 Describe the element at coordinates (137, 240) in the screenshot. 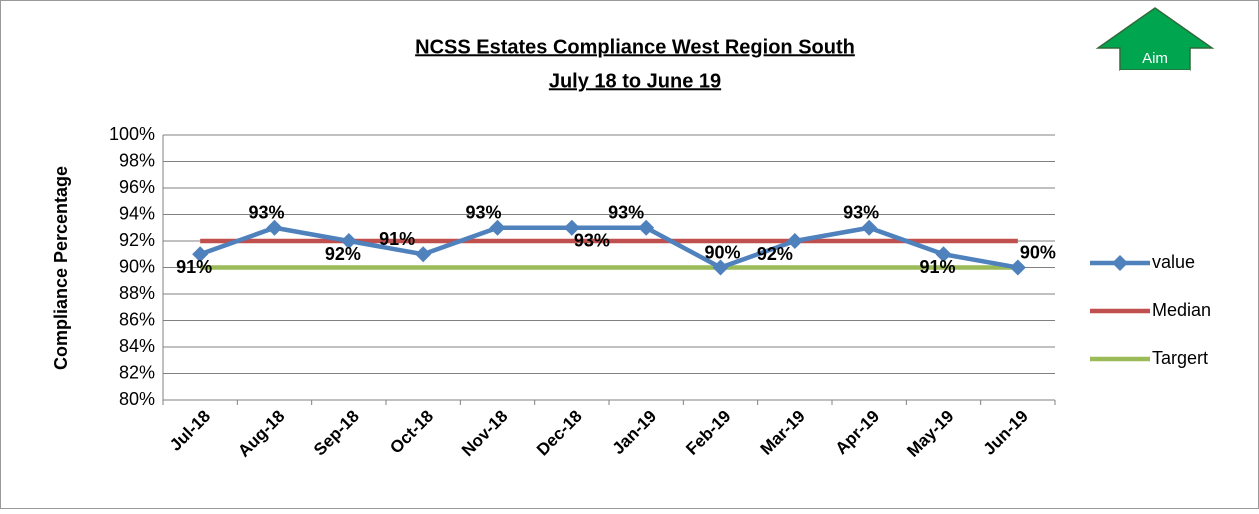

I see `y-tick-label: 92%` at that location.